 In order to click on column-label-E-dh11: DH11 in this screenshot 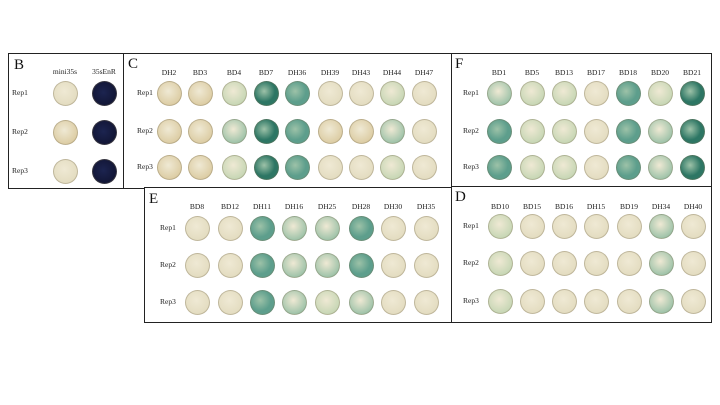, I will do `click(262, 206)`.